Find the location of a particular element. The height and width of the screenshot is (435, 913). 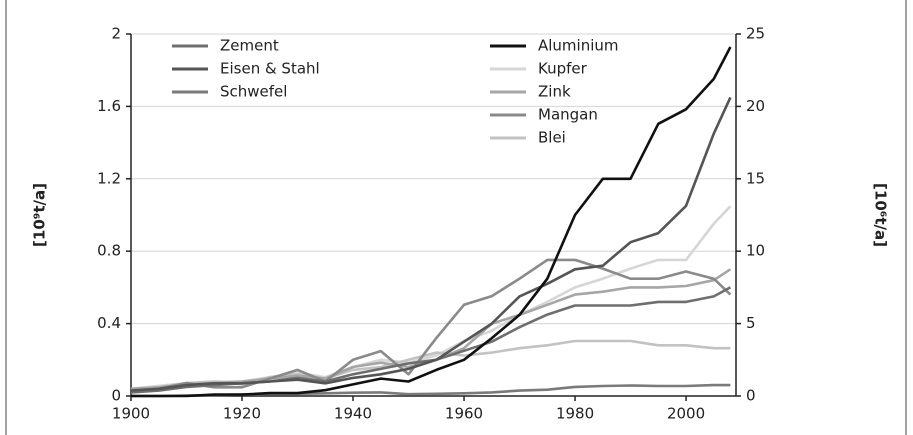

legend-label: Schwefel is located at coordinates (253, 92).